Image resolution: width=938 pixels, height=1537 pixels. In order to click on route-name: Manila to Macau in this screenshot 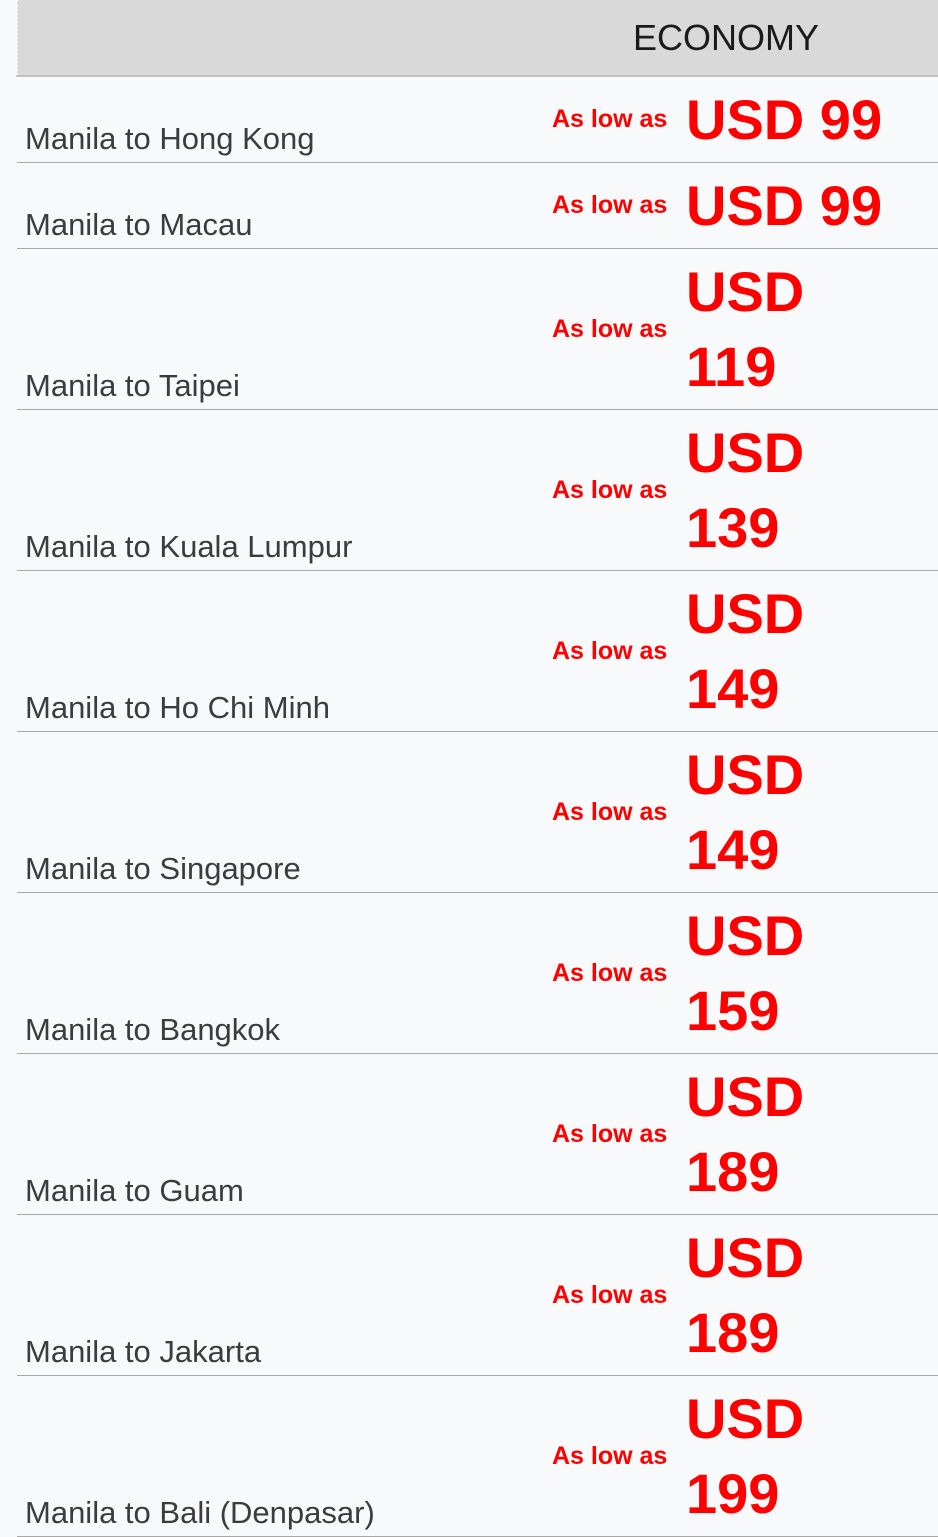, I will do `click(265, 205)`.